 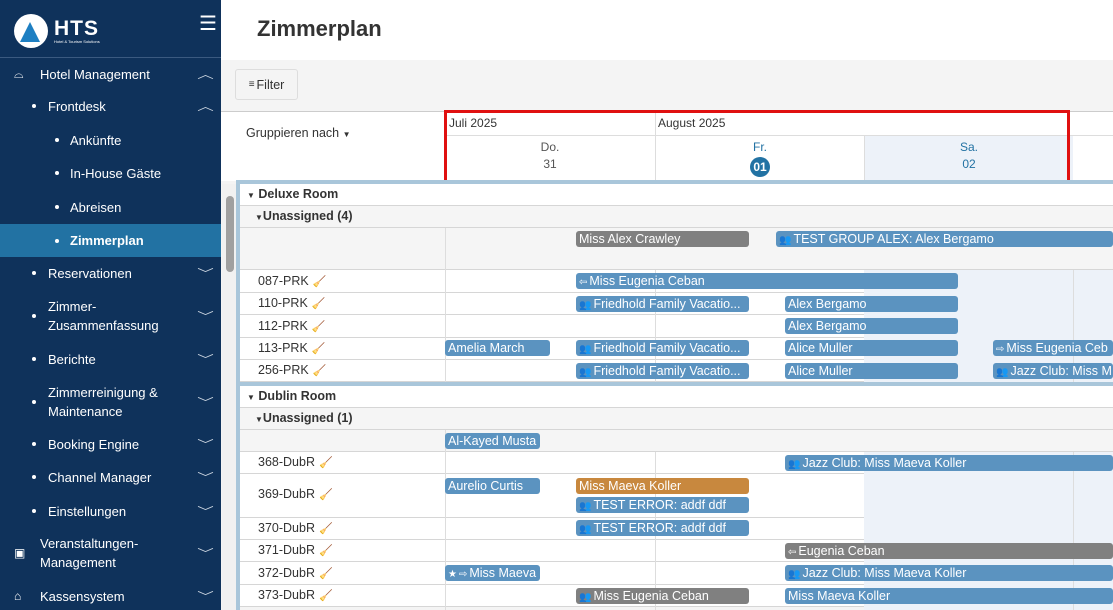 I want to click on booking-bar: ★ ⇨ Miss Maeva, so click(x=492, y=573).